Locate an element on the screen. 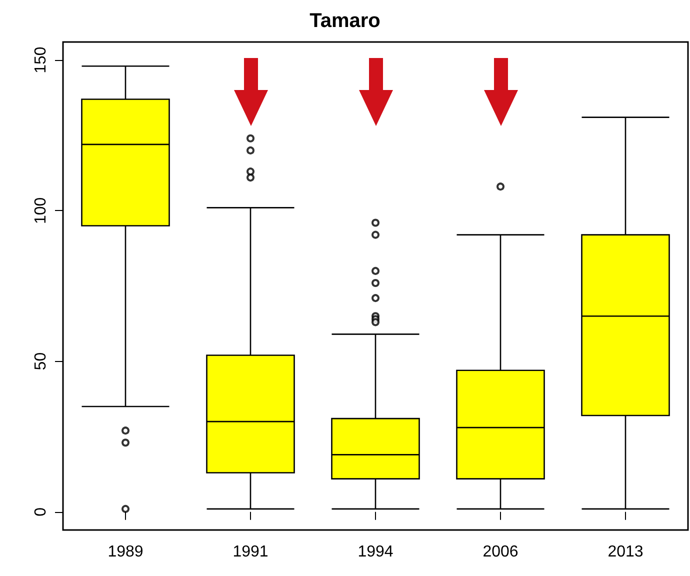 The width and height of the screenshot is (690, 576). chart-title: Tamaro is located at coordinates (345, 21).